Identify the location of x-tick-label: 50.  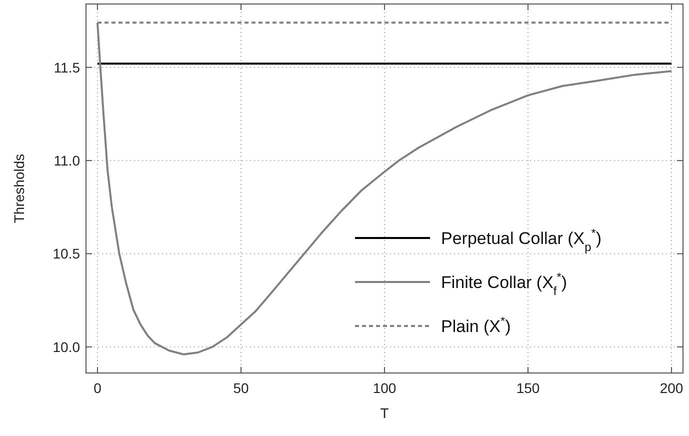
(241, 388).